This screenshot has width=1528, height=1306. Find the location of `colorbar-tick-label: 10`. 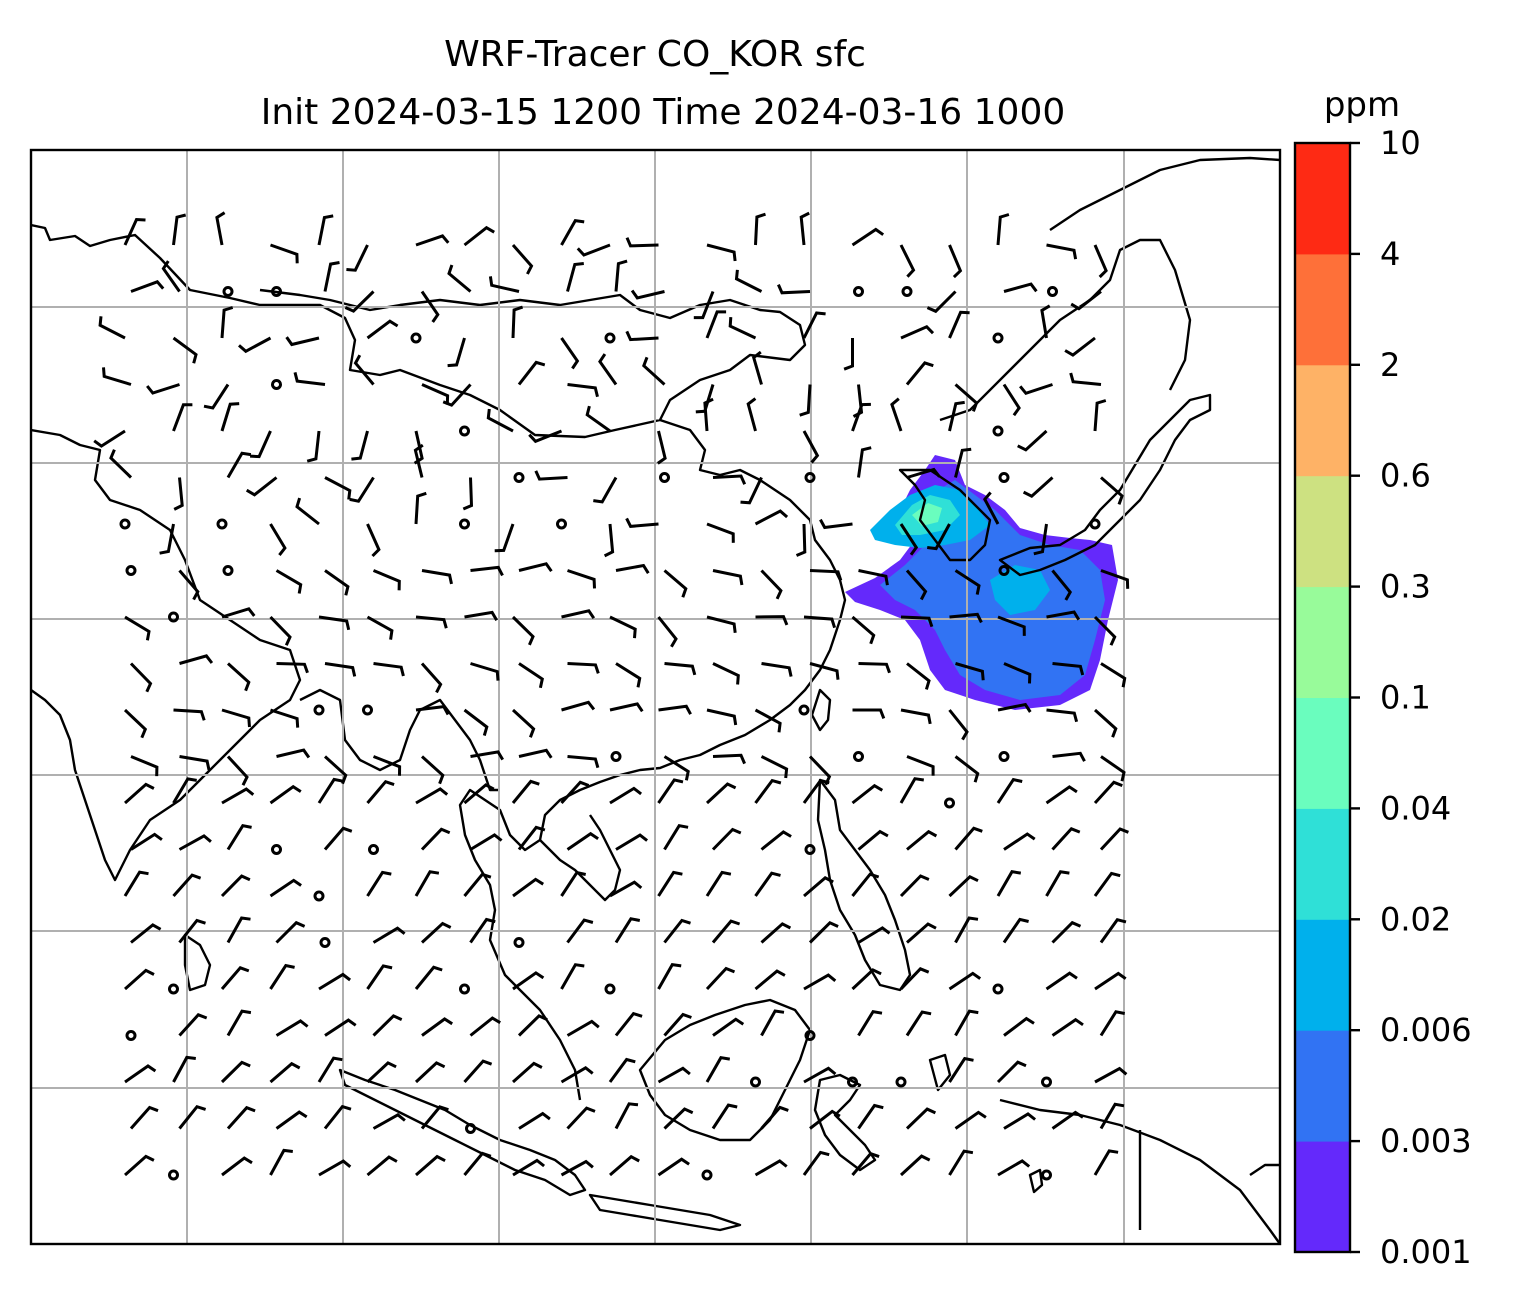

colorbar-tick-label: 10 is located at coordinates (1400, 143).